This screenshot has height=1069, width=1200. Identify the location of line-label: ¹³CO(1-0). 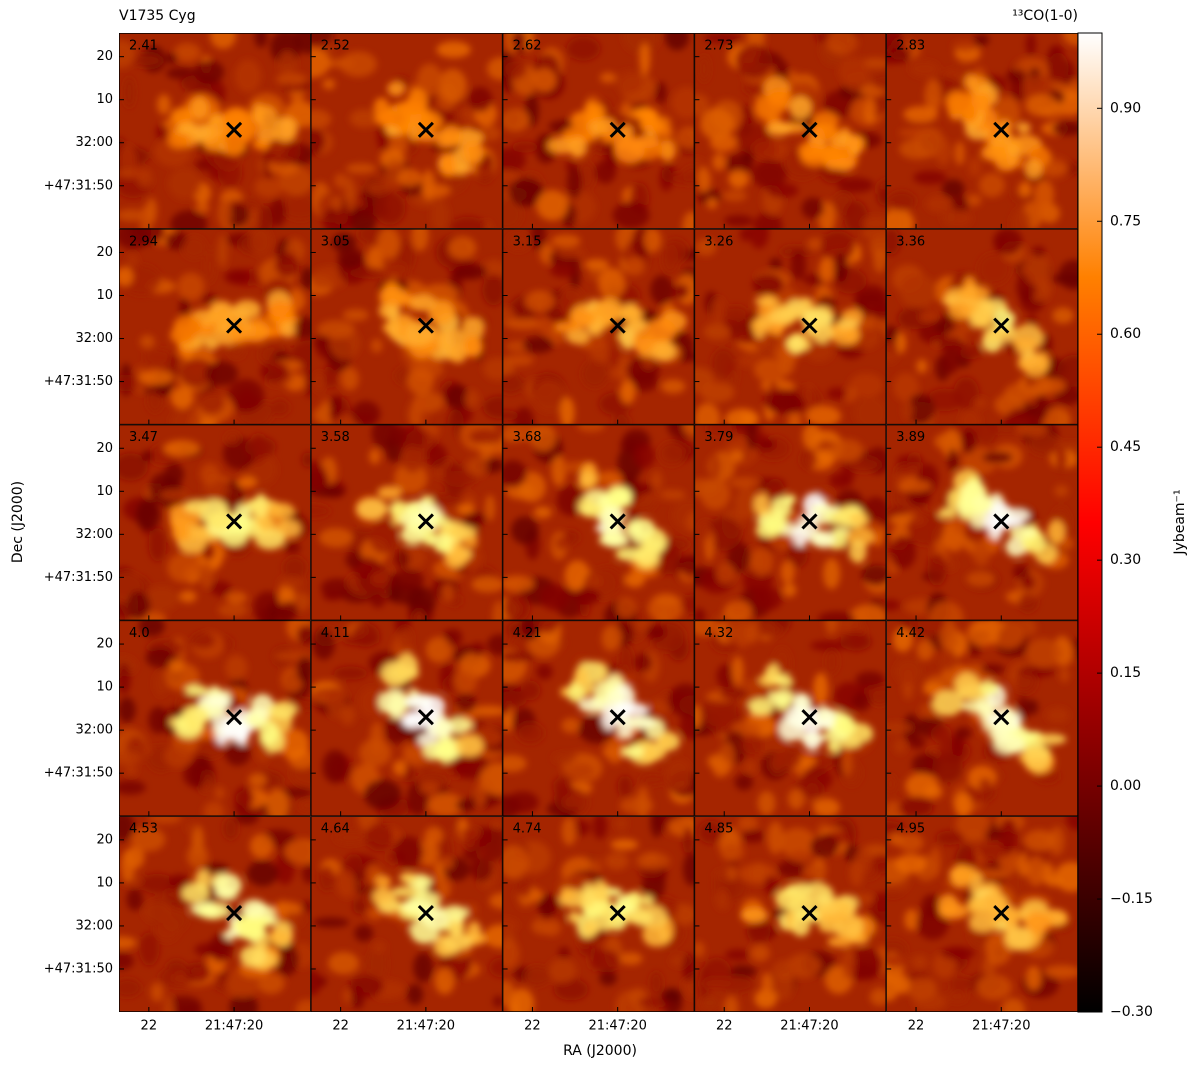
(1045, 16).